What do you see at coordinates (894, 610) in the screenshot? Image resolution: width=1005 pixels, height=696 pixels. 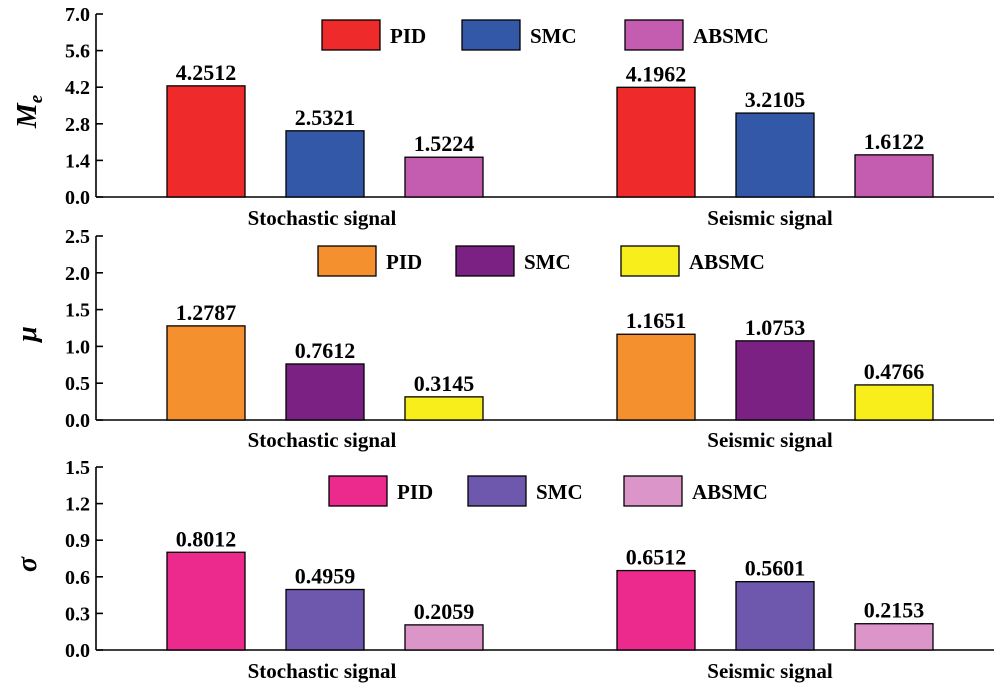 I see `data-label: 0.2153` at bounding box center [894, 610].